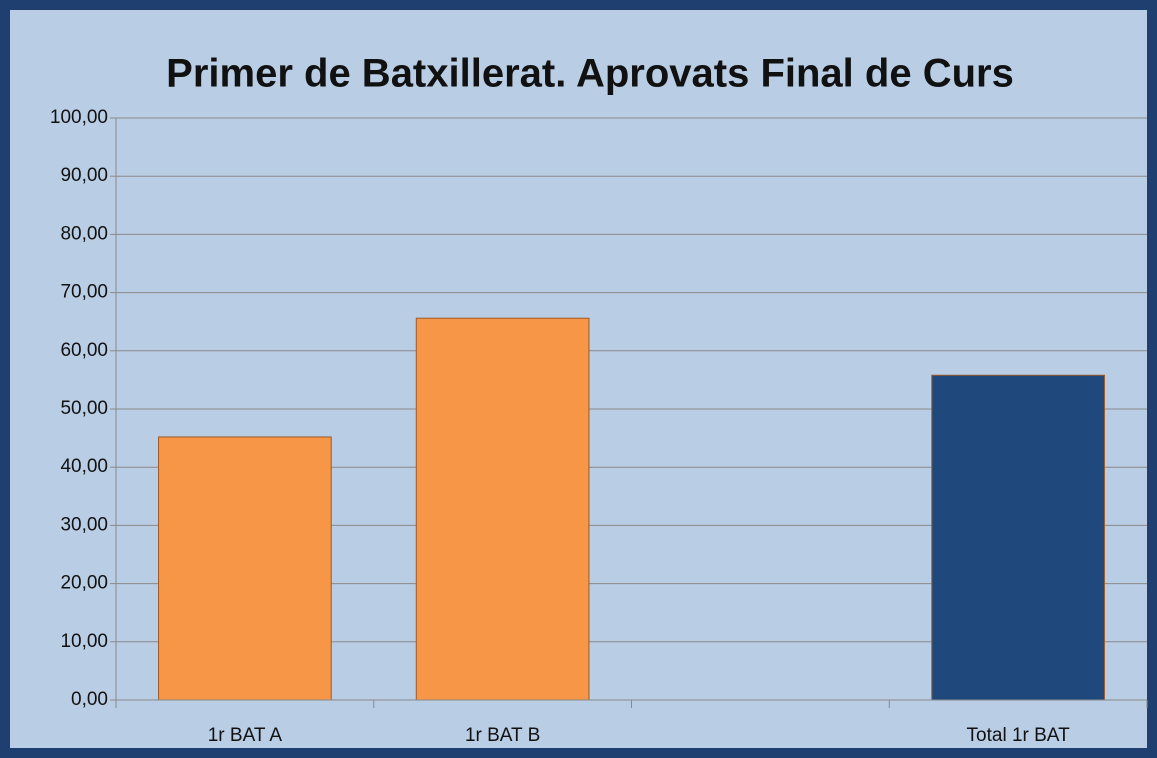 This screenshot has height=758, width=1157. Describe the element at coordinates (84, 524) in the screenshot. I see `y-tick-label: 30,00` at that location.